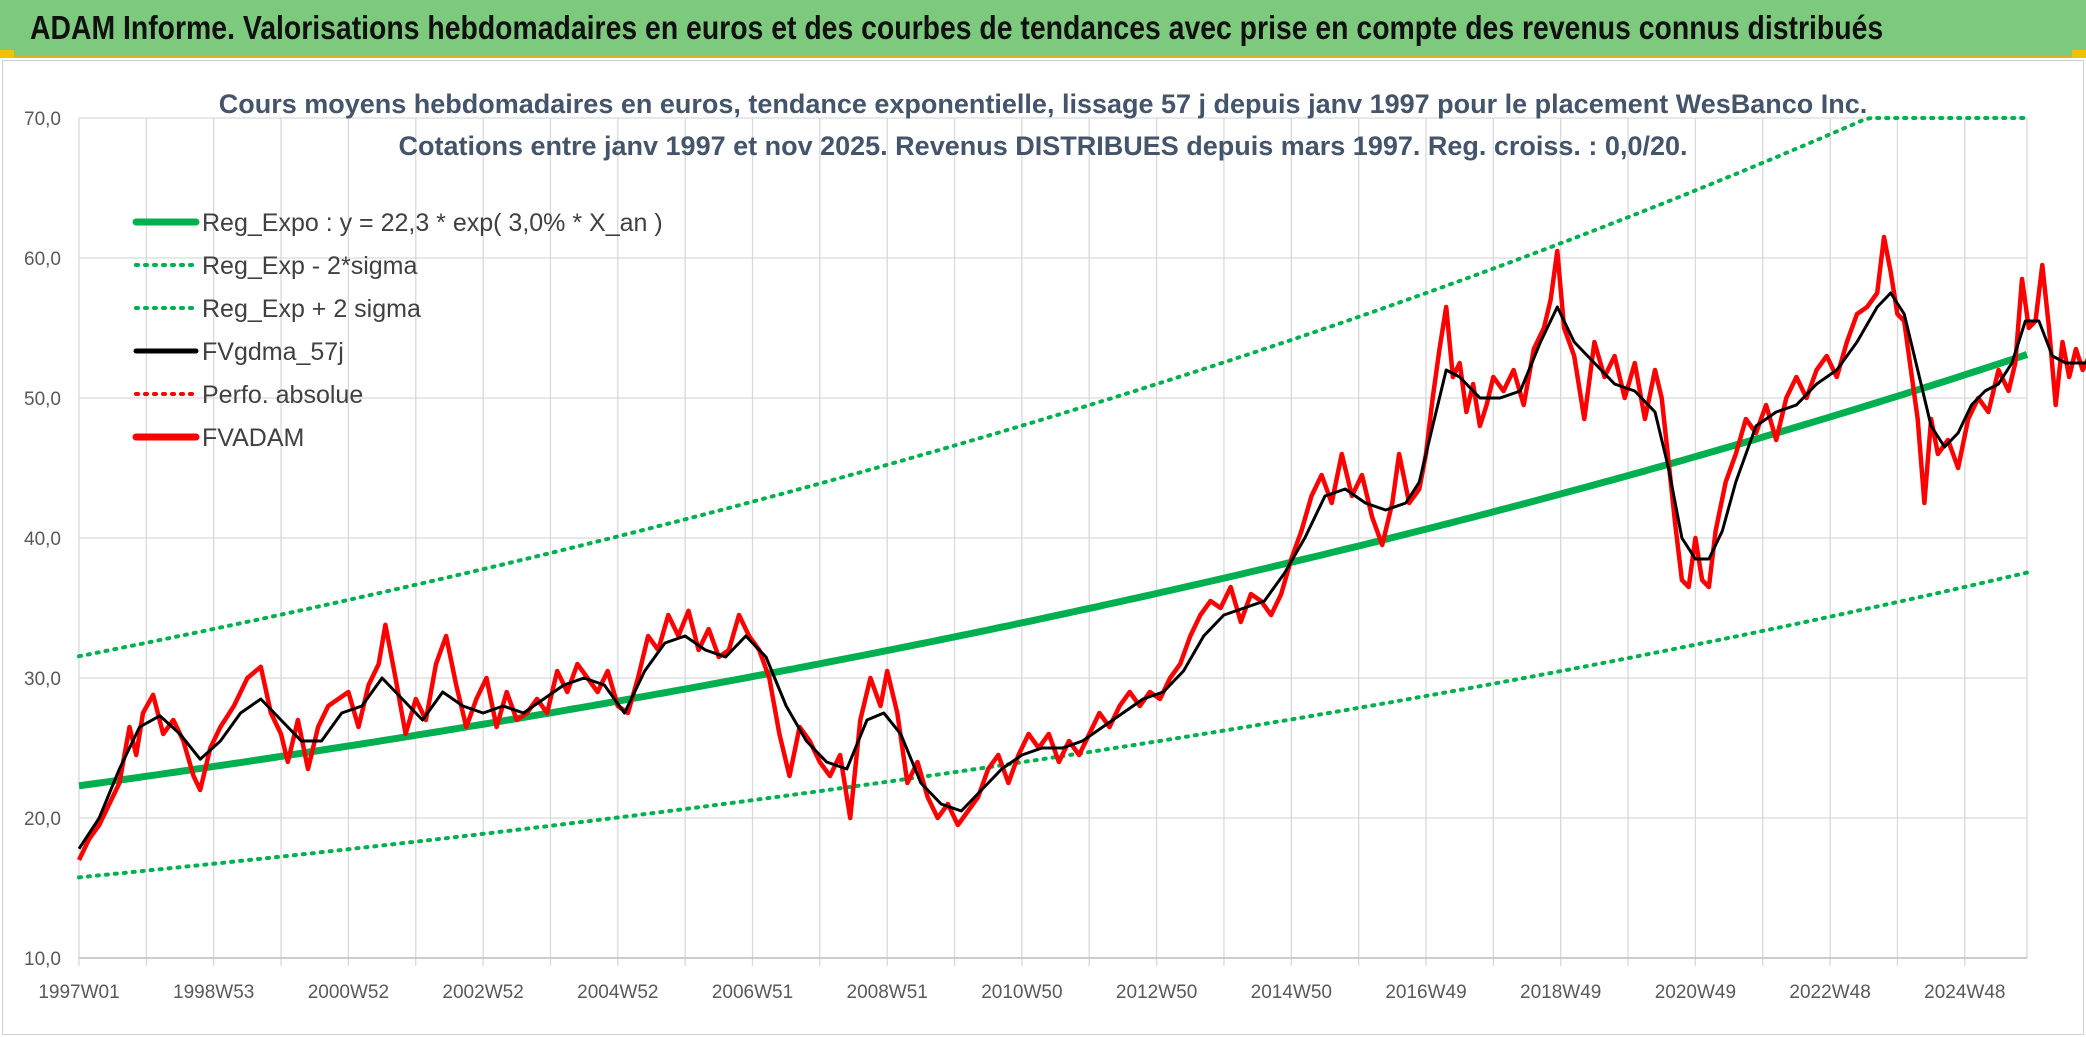 The width and height of the screenshot is (2086, 1037). What do you see at coordinates (42, 819) in the screenshot?
I see `y-tick-label: 20,0` at bounding box center [42, 819].